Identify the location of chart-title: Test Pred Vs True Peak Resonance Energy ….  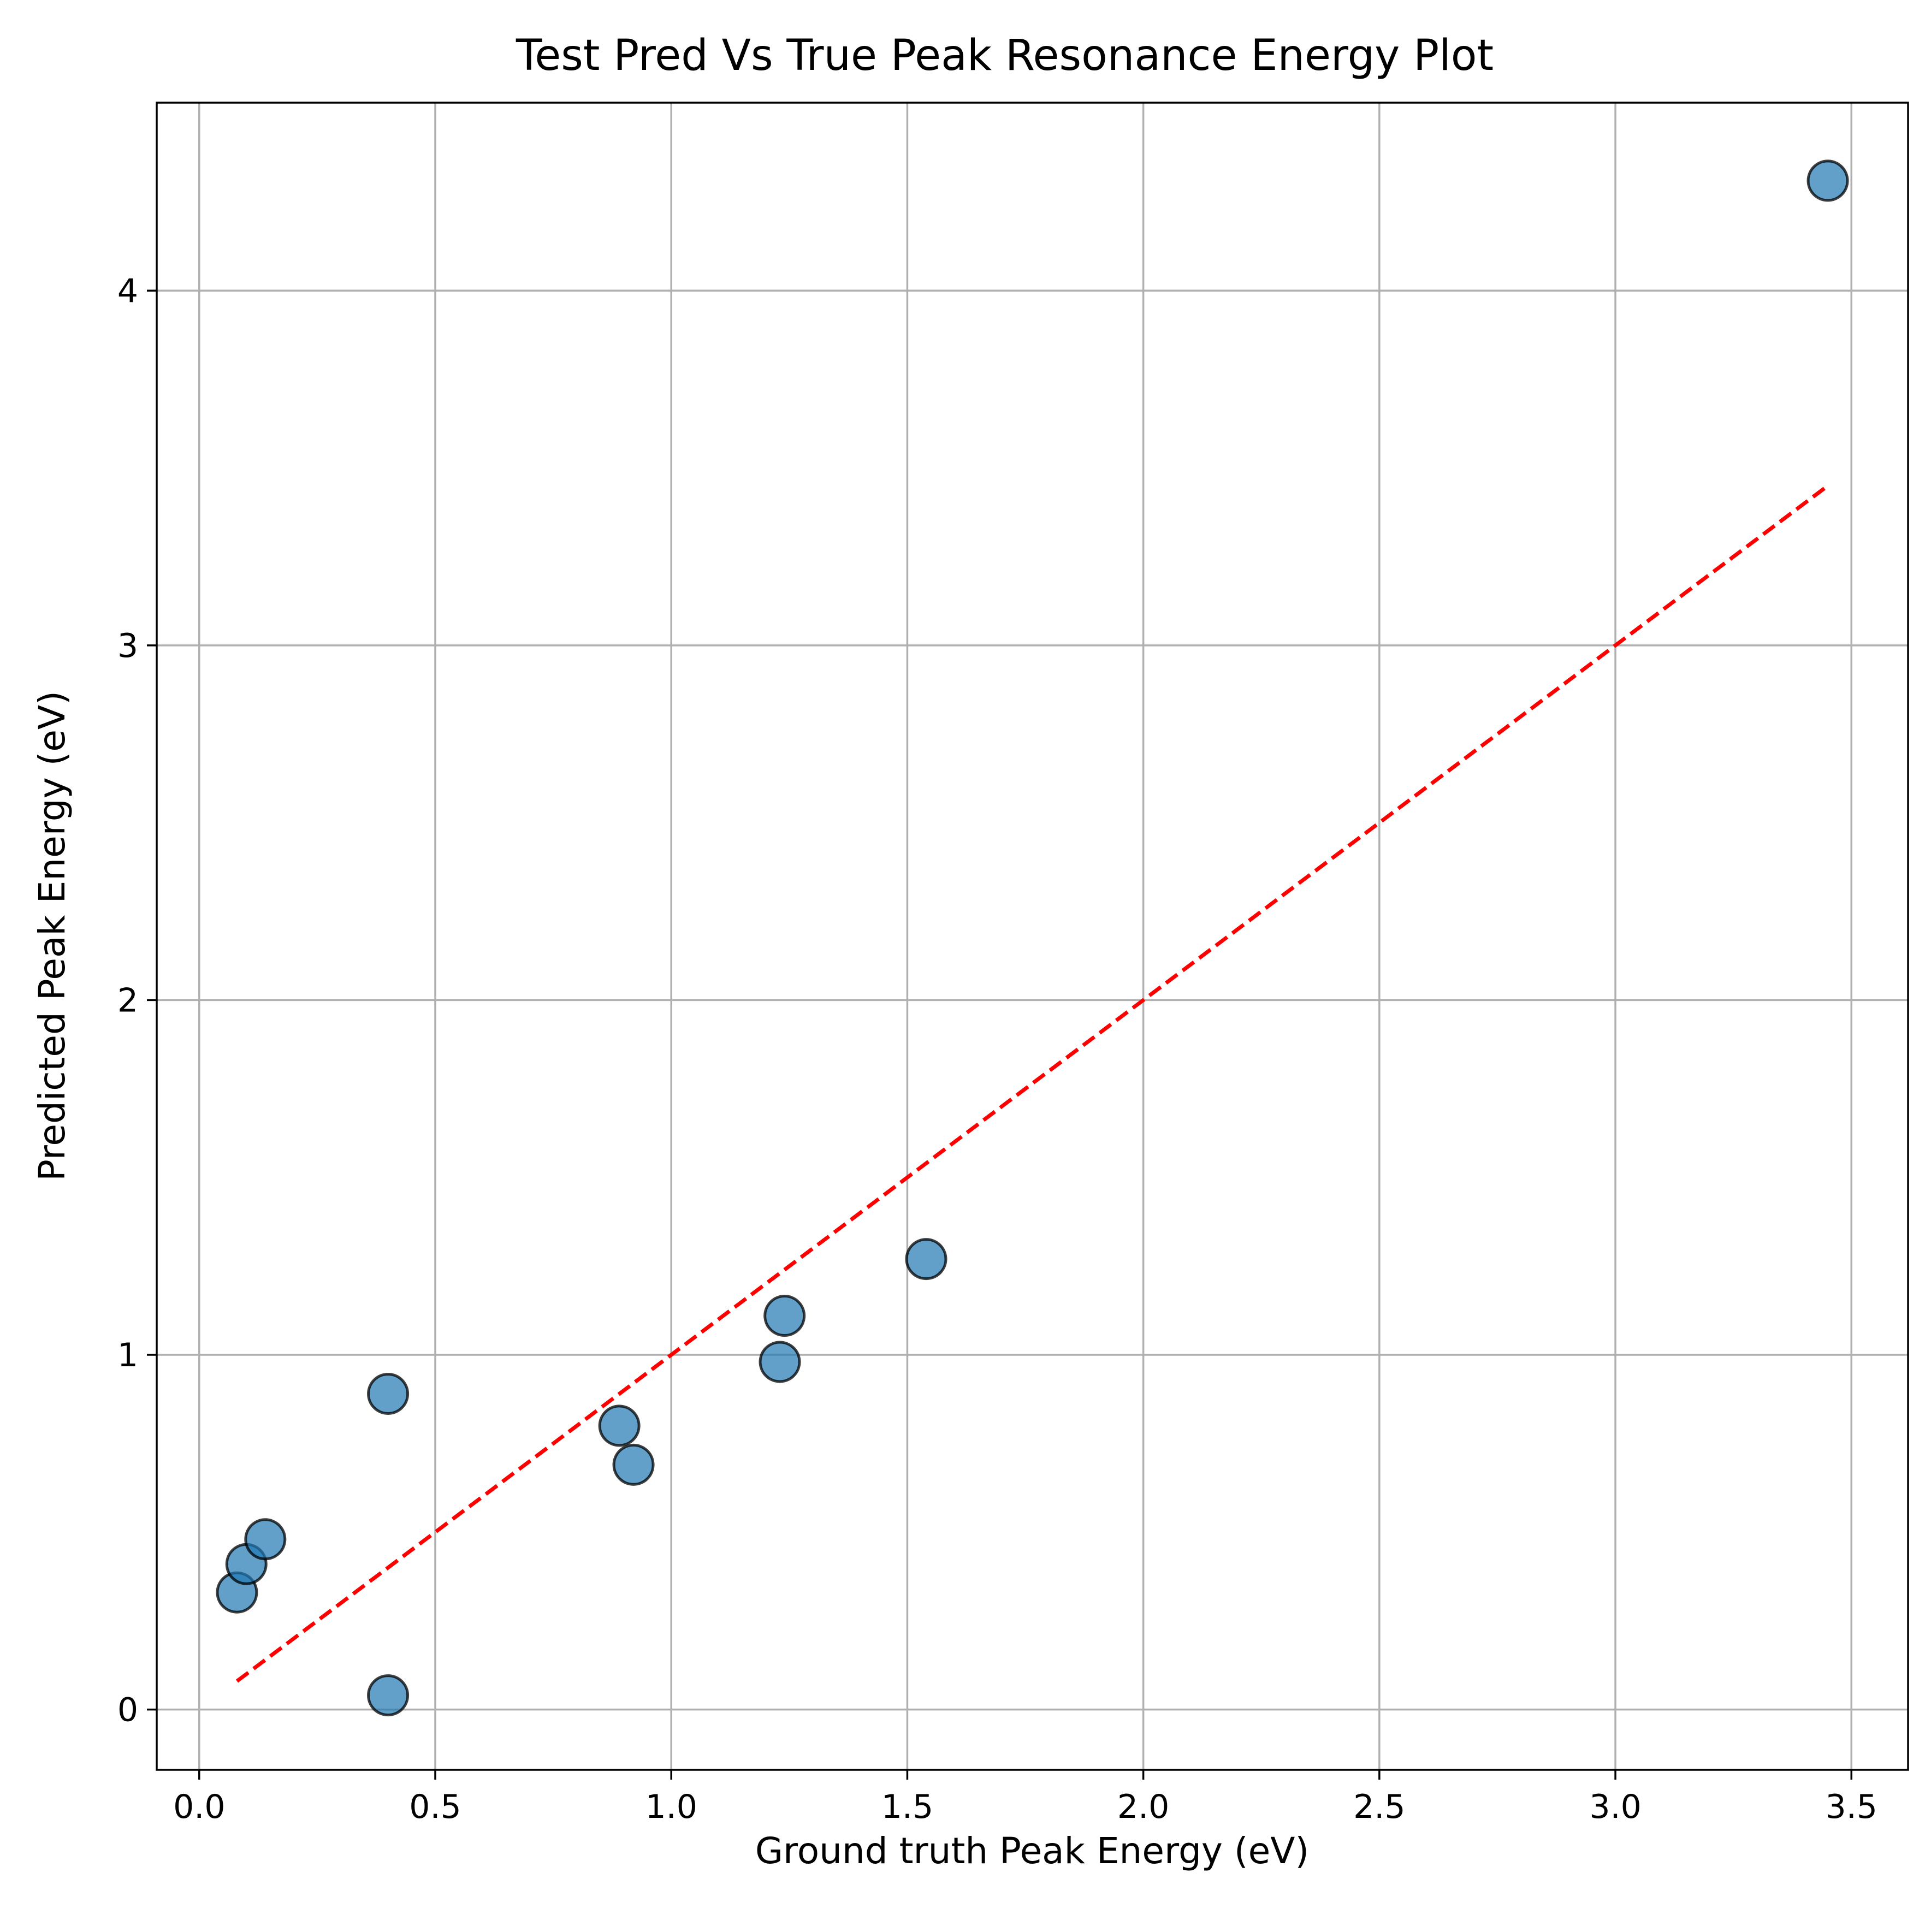
(1005, 56).